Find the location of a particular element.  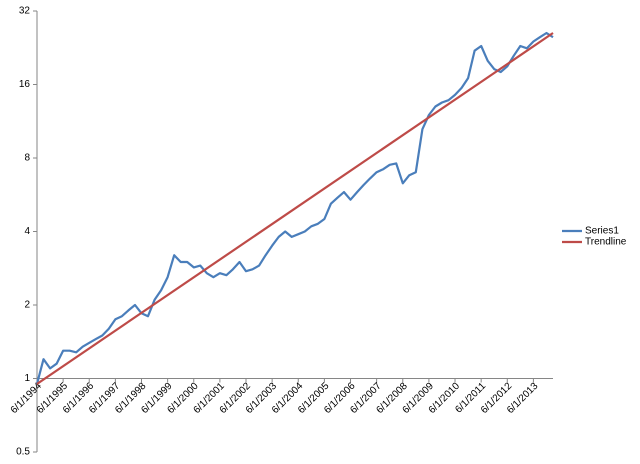

y-tick-label: 2 is located at coordinates (27, 305).